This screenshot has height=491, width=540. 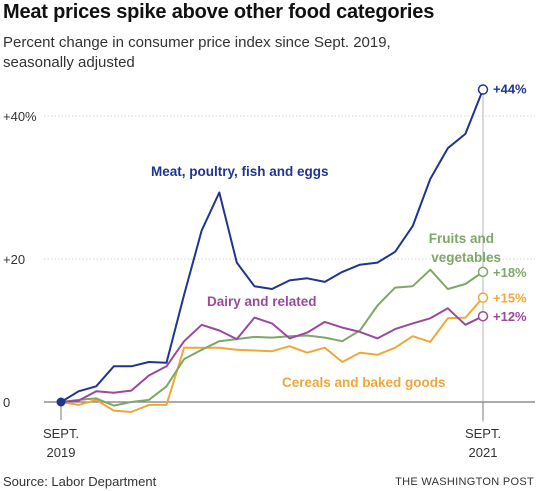 What do you see at coordinates (510, 316) in the screenshot?
I see `series-end-label: +12%` at bounding box center [510, 316].